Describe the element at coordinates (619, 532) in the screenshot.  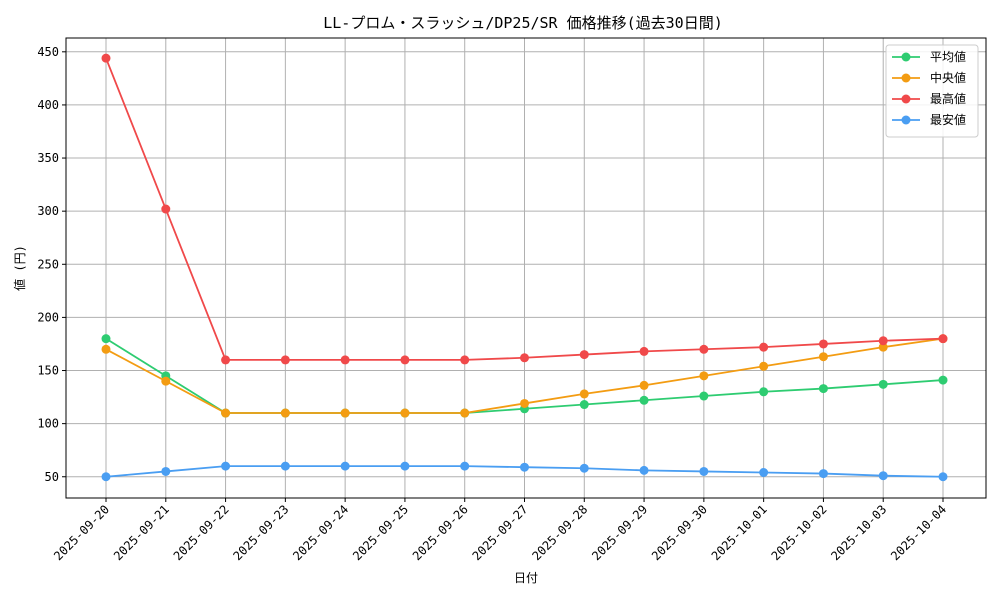
I see `x-tick-label: 2025-09-29` at that location.